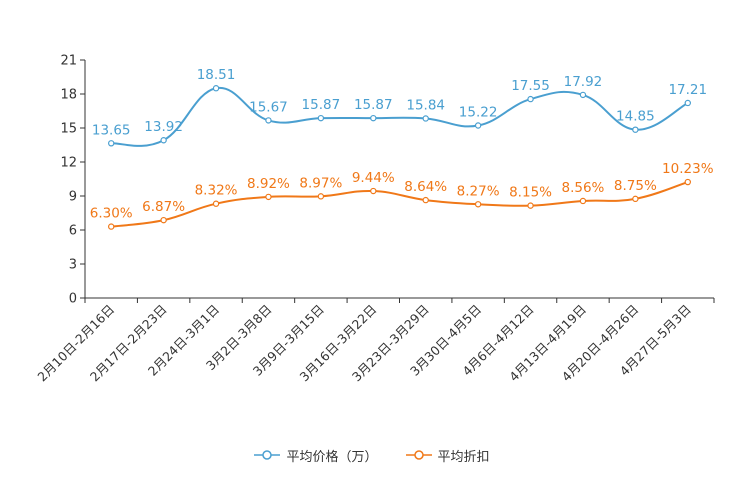 This screenshot has height=496, width=744. What do you see at coordinates (73, 265) in the screenshot?
I see `y-tick-label: 3` at bounding box center [73, 265].